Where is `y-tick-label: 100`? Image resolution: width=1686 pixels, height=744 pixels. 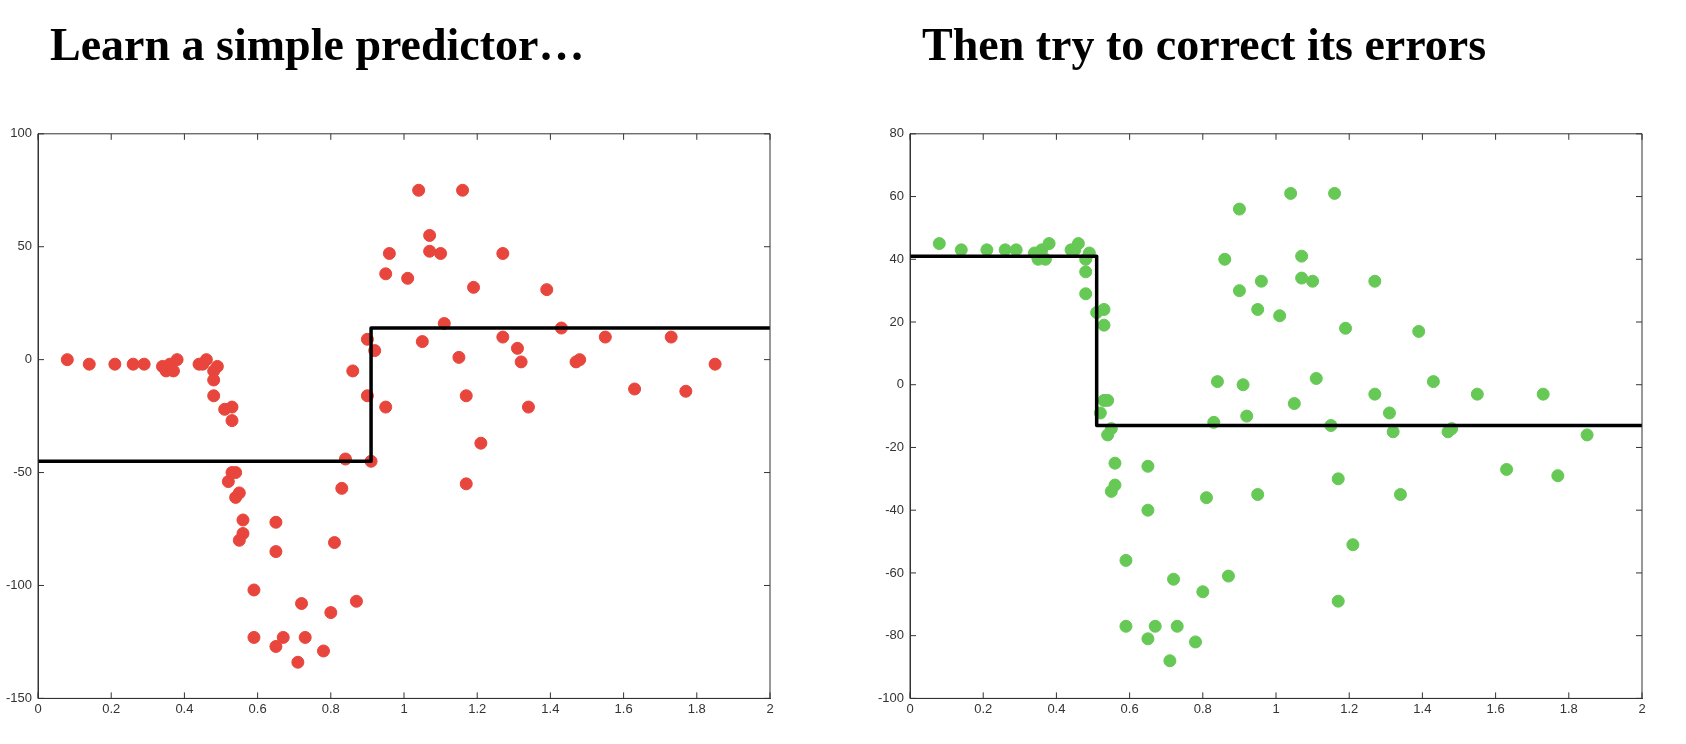 y-tick-label: 100 is located at coordinates (21, 133).